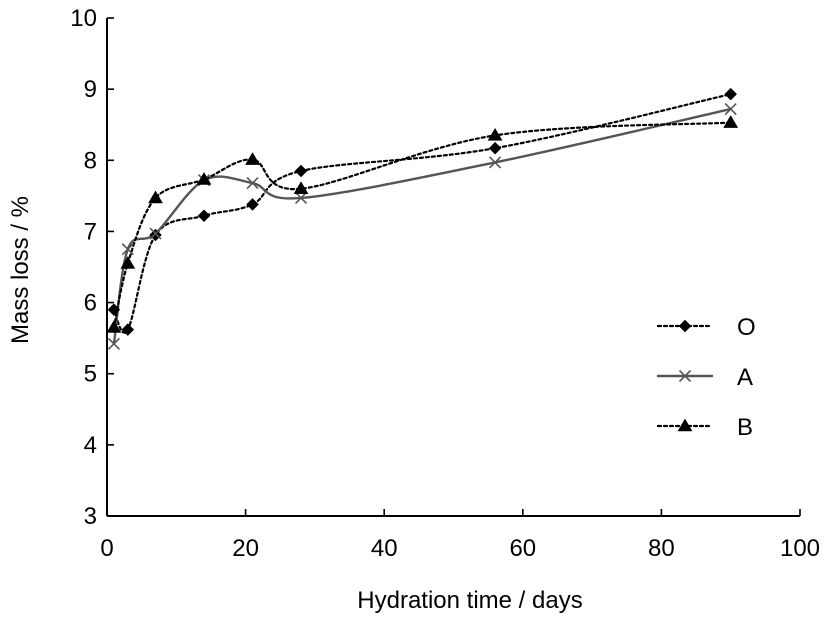 This screenshot has height=619, width=827. What do you see at coordinates (90, 303) in the screenshot?
I see `y-tick-label: 6` at bounding box center [90, 303].